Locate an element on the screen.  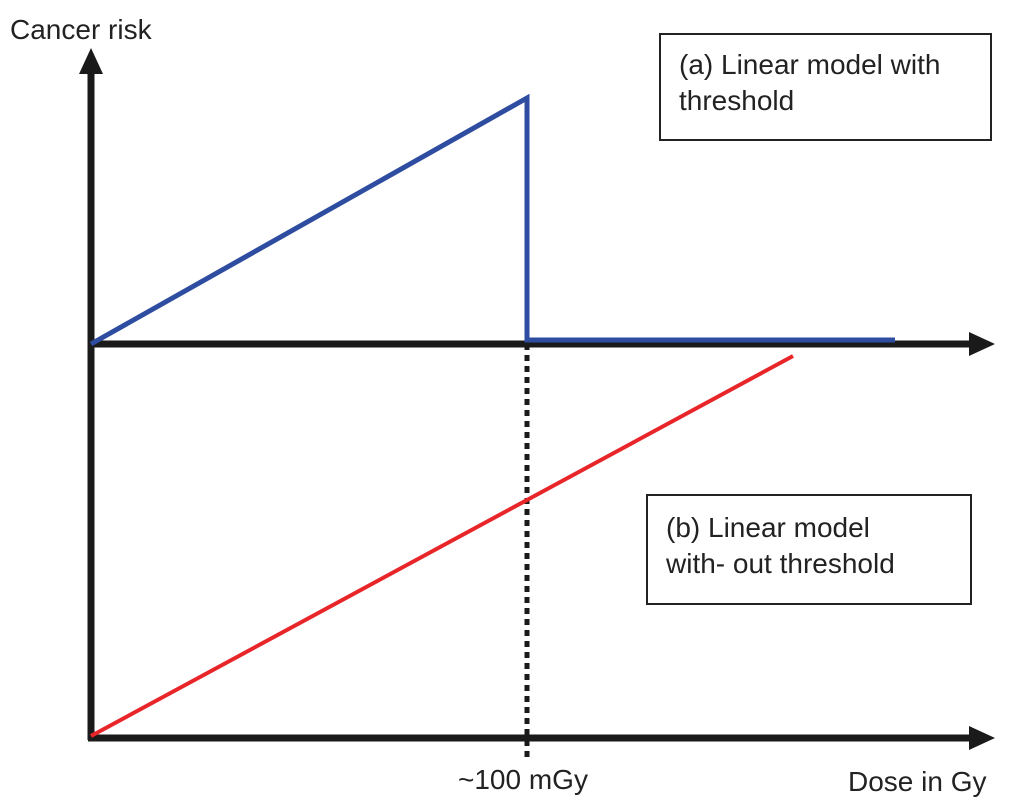
legend-a-line1: (a) Linear model with is located at coordinates (810, 64).